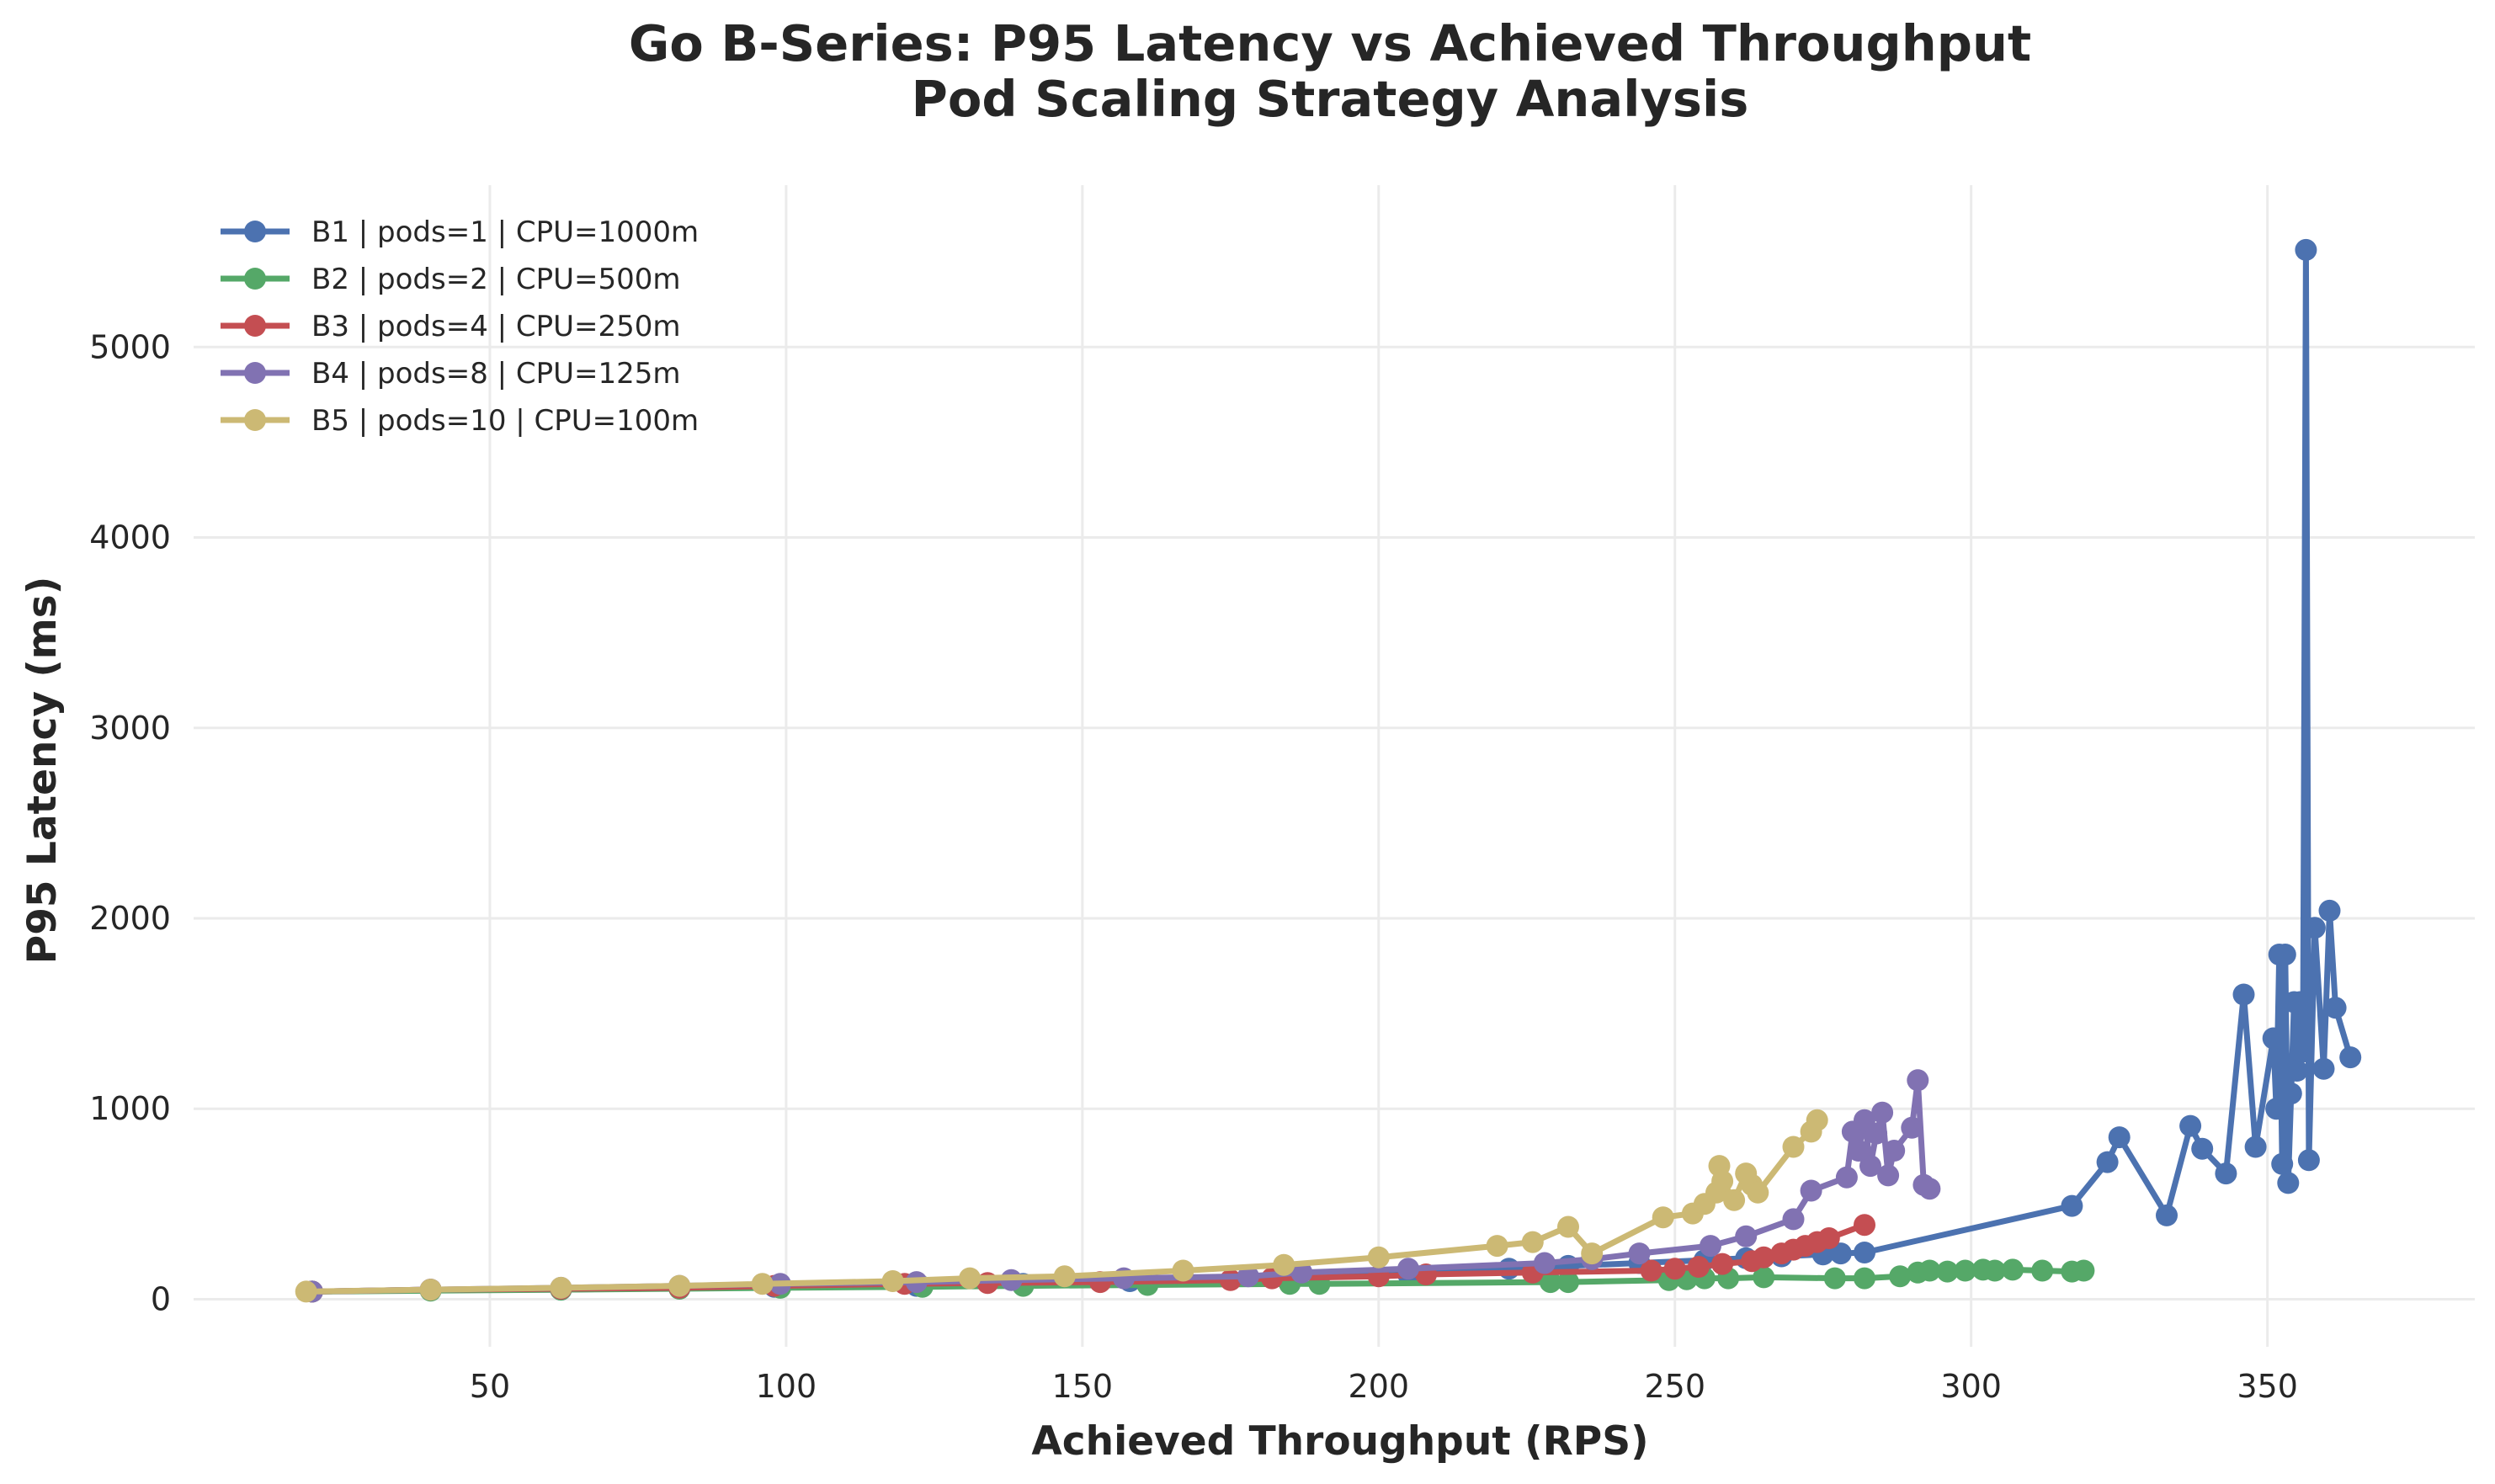 The width and height of the screenshot is (2495, 1484). I want to click on legend-label: B3 | pods=4 | CPU=250m, so click(496, 326).